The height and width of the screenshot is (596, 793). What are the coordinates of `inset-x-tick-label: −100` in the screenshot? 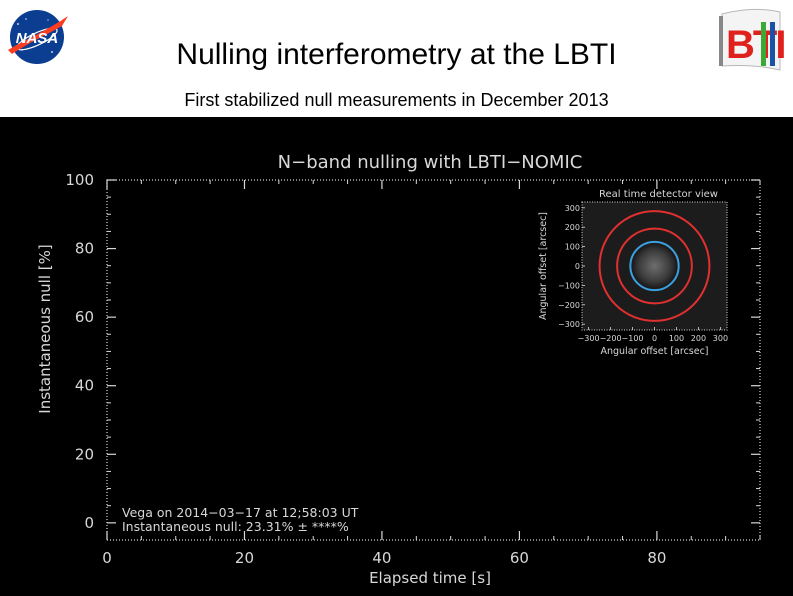 It's located at (633, 338).